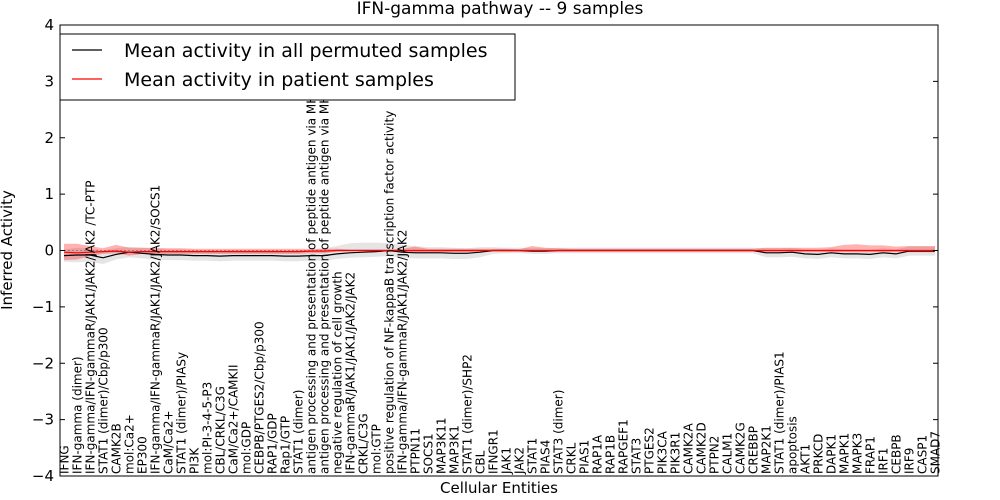 Image resolution: width=1000 pixels, height=500 pixels. What do you see at coordinates (429, 453) in the screenshot?
I see `x-tick-label: SOCS1` at bounding box center [429, 453].